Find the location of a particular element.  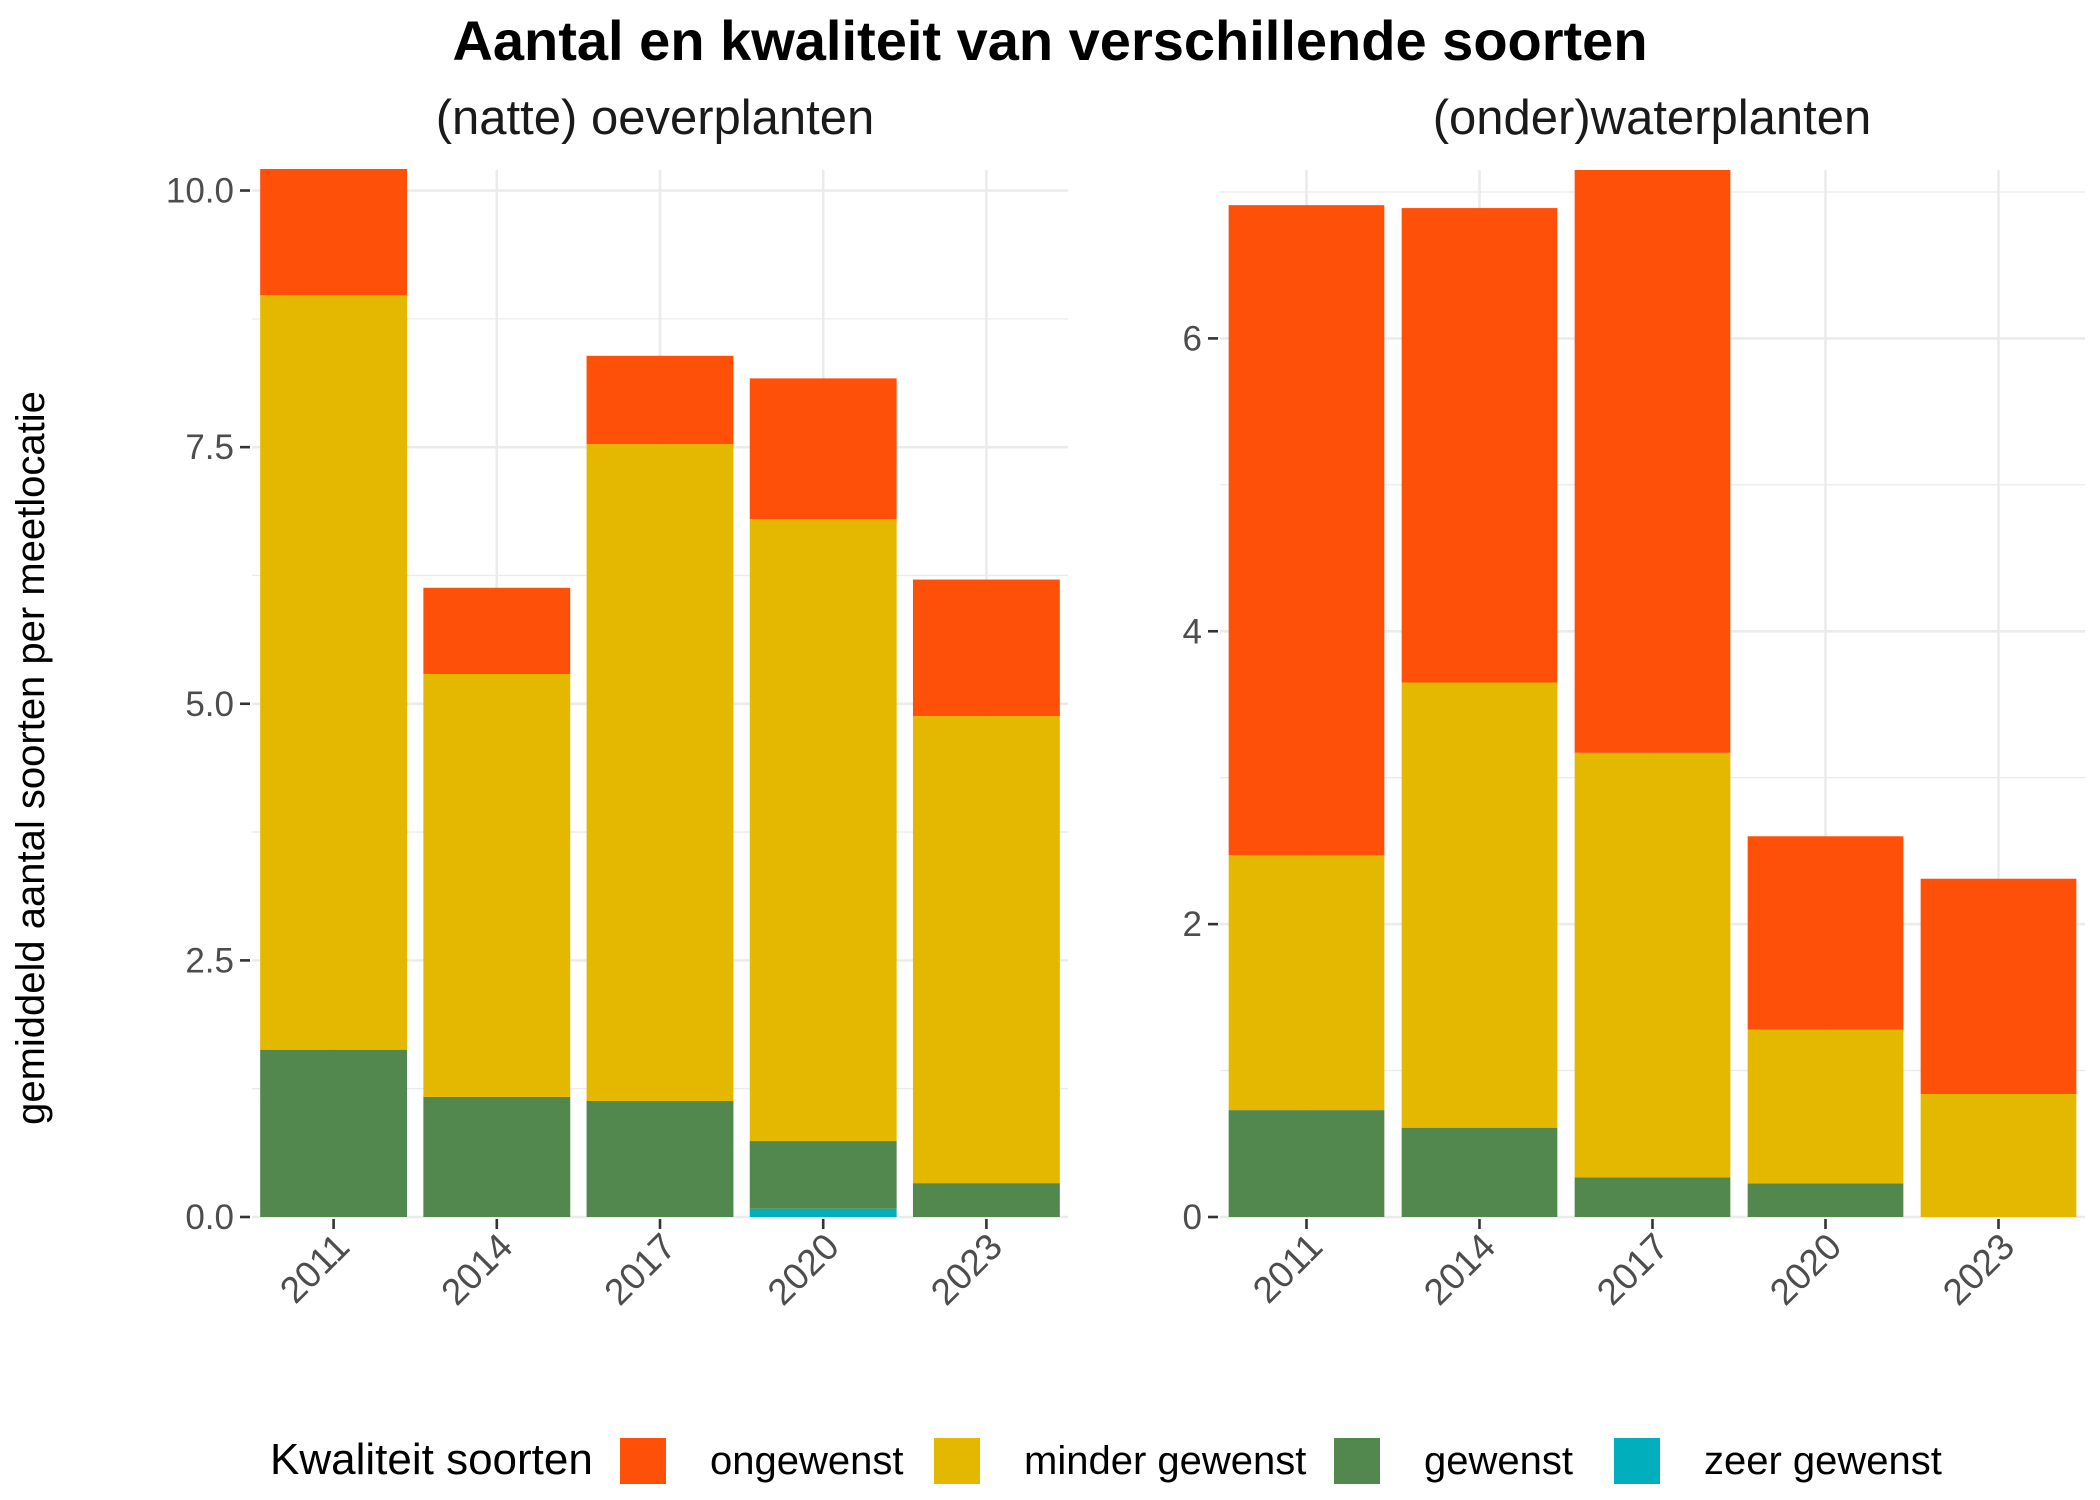

legend-swatch-ongewenst is located at coordinates (643, 1461).